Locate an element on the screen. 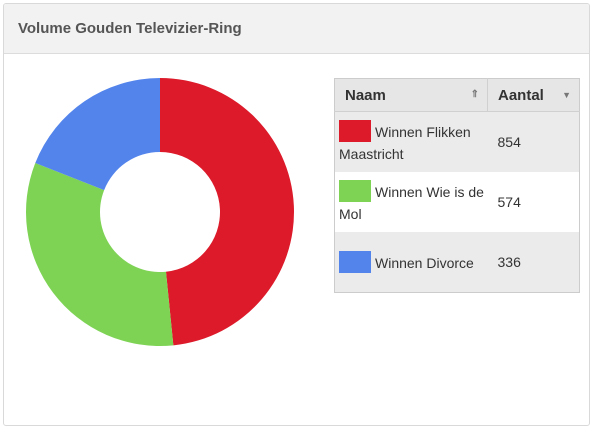 The height and width of the screenshot is (432, 595). legend-value: 336 is located at coordinates (533, 262).